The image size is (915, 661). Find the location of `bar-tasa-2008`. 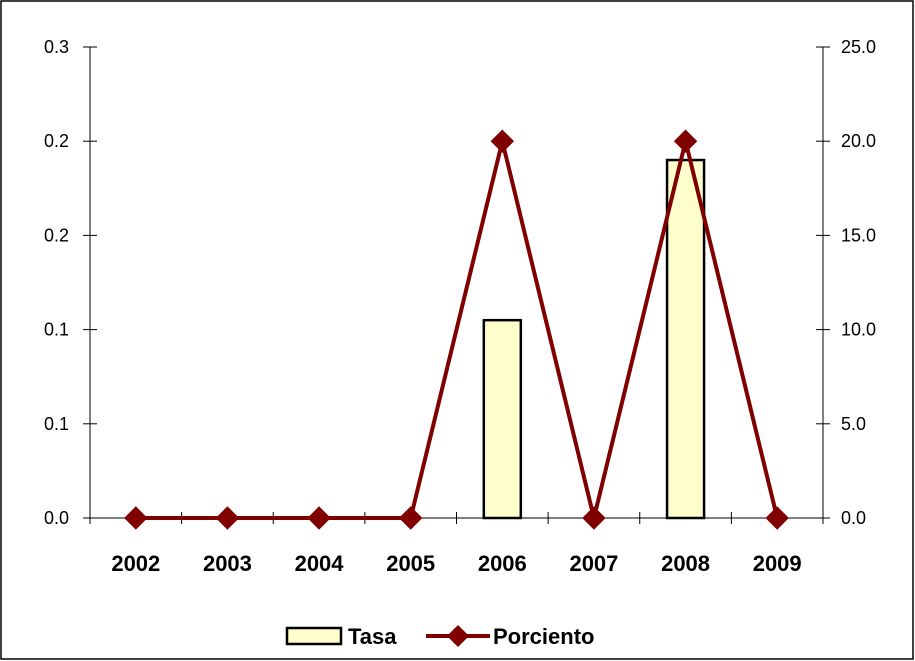

bar-tasa-2008 is located at coordinates (685, 339).